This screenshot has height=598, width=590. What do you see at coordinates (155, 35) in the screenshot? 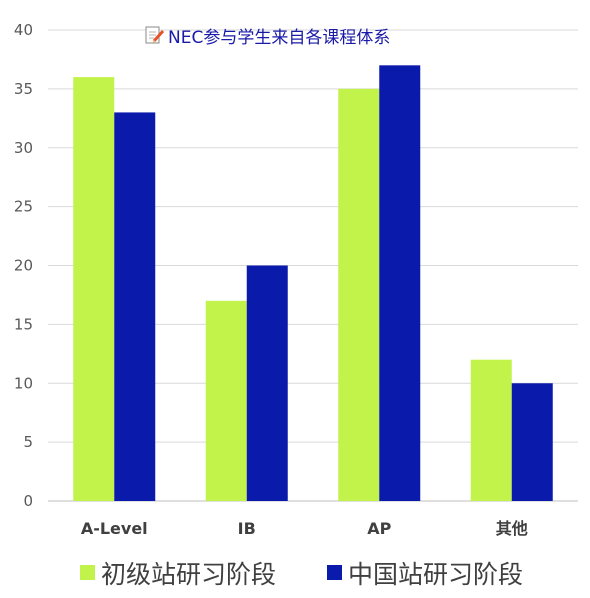
I see `memo-pencil-icon` at bounding box center [155, 35].